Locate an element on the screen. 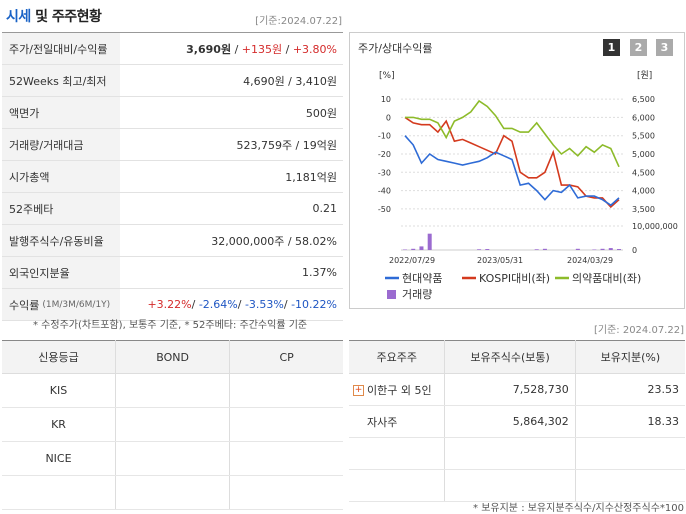 Image resolution: width=686 pixels, height=514 pixels. right-tick-label: 6,000 is located at coordinates (643, 117).